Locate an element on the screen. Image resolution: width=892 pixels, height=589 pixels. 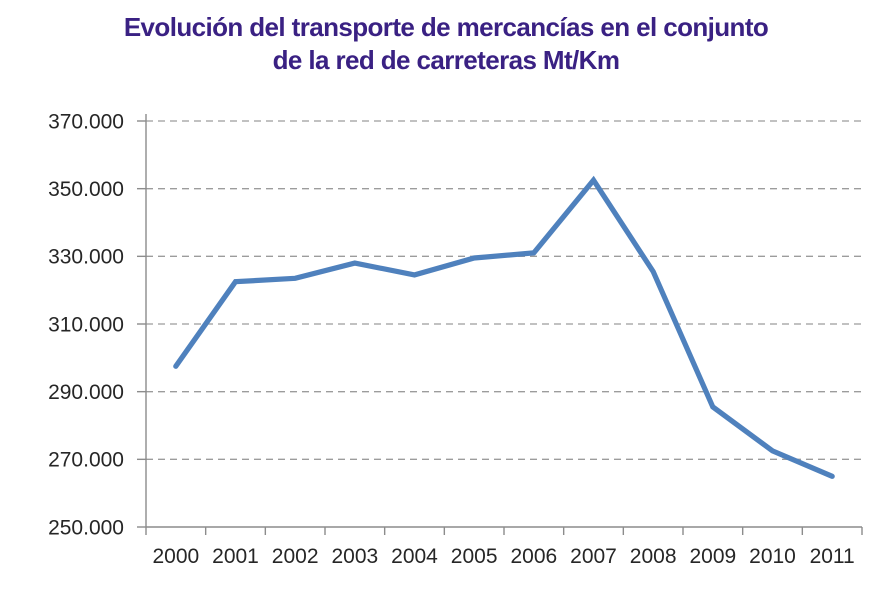
x-tick-label: 2005 is located at coordinates (474, 556).